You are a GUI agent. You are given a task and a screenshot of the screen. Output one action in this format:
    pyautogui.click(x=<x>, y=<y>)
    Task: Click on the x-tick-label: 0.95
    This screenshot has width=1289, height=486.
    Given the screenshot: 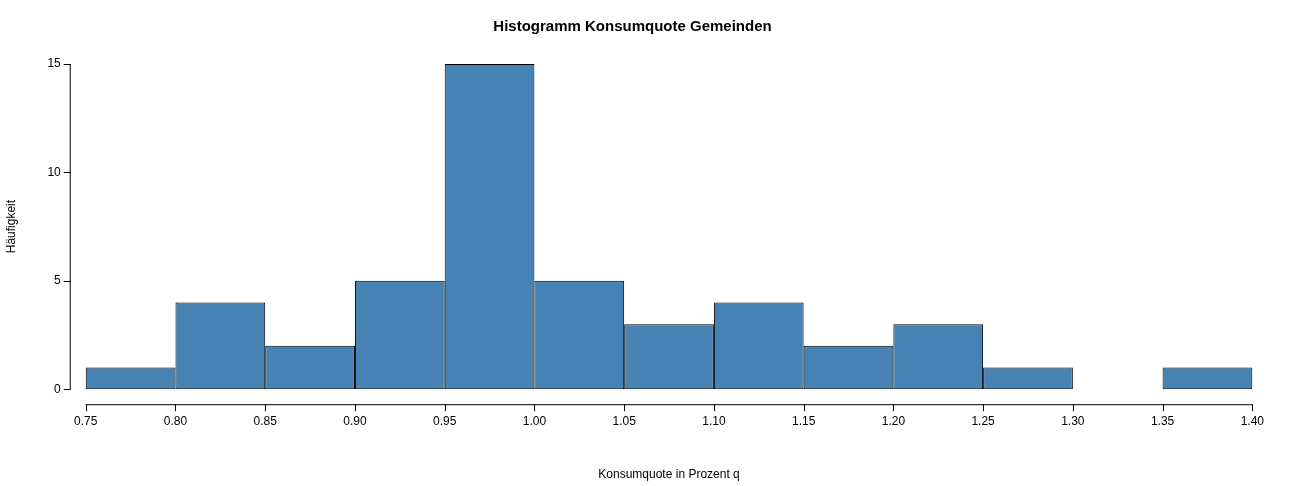 What is the action you would take?
    pyautogui.click(x=445, y=420)
    